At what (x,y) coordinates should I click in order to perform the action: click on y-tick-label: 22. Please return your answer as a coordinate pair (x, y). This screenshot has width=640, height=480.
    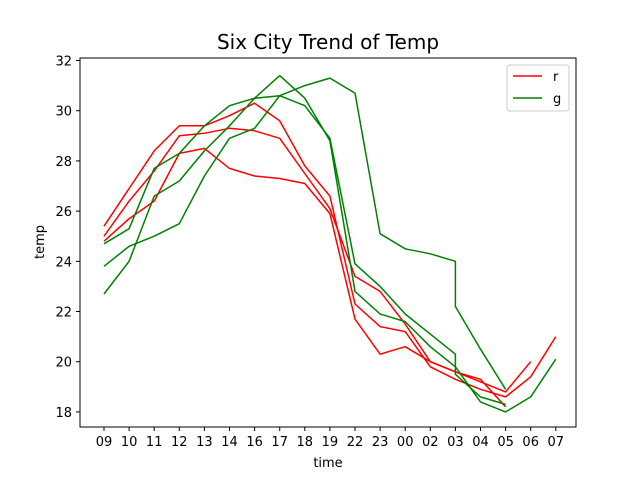
    Looking at the image, I should click on (63, 313).